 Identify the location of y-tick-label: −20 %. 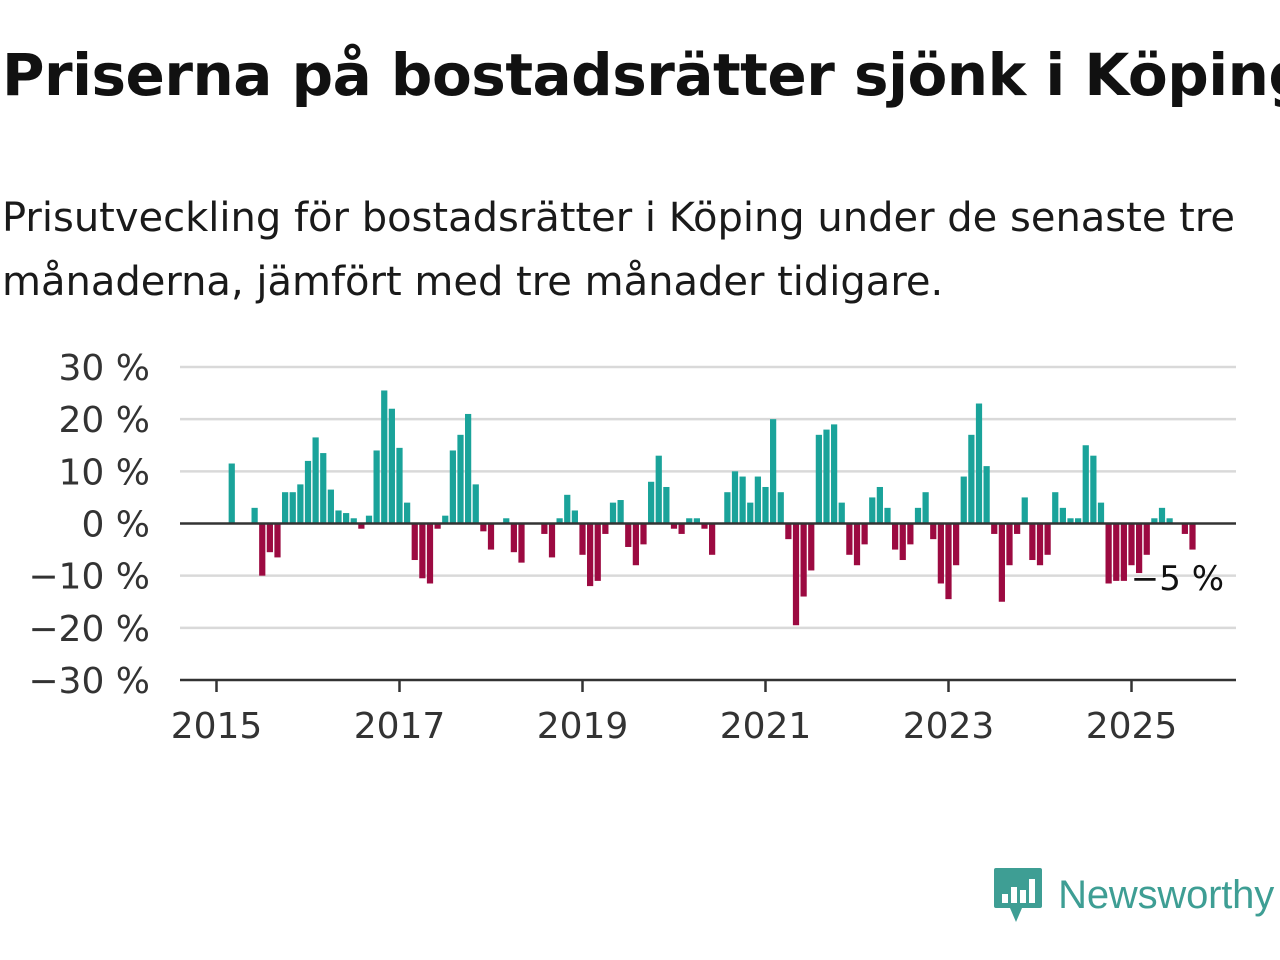
(89, 629).